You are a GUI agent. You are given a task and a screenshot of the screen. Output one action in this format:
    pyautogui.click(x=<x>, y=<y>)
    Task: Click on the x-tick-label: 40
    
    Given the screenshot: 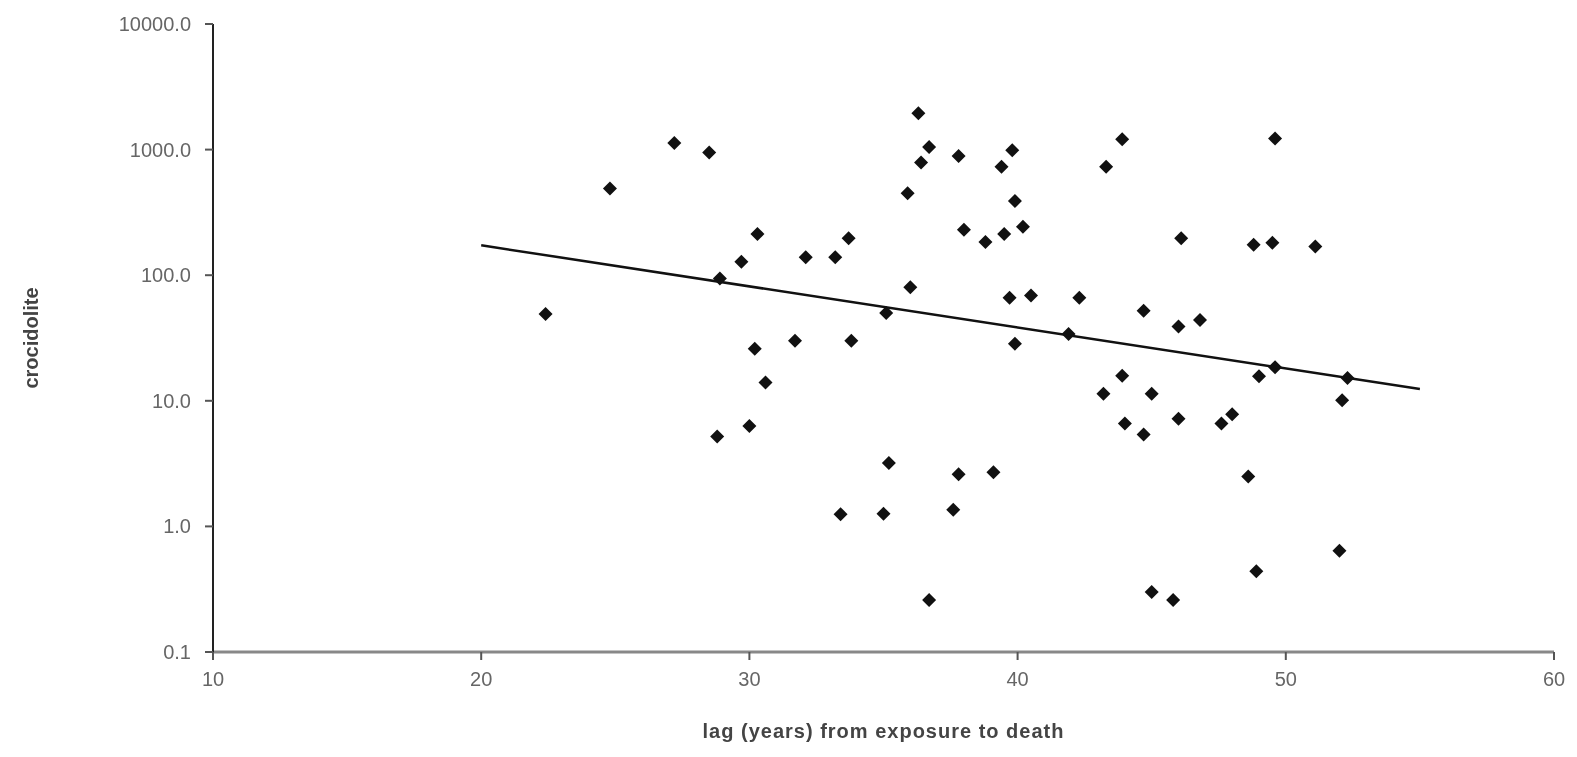 What is the action you would take?
    pyautogui.click(x=1017, y=679)
    